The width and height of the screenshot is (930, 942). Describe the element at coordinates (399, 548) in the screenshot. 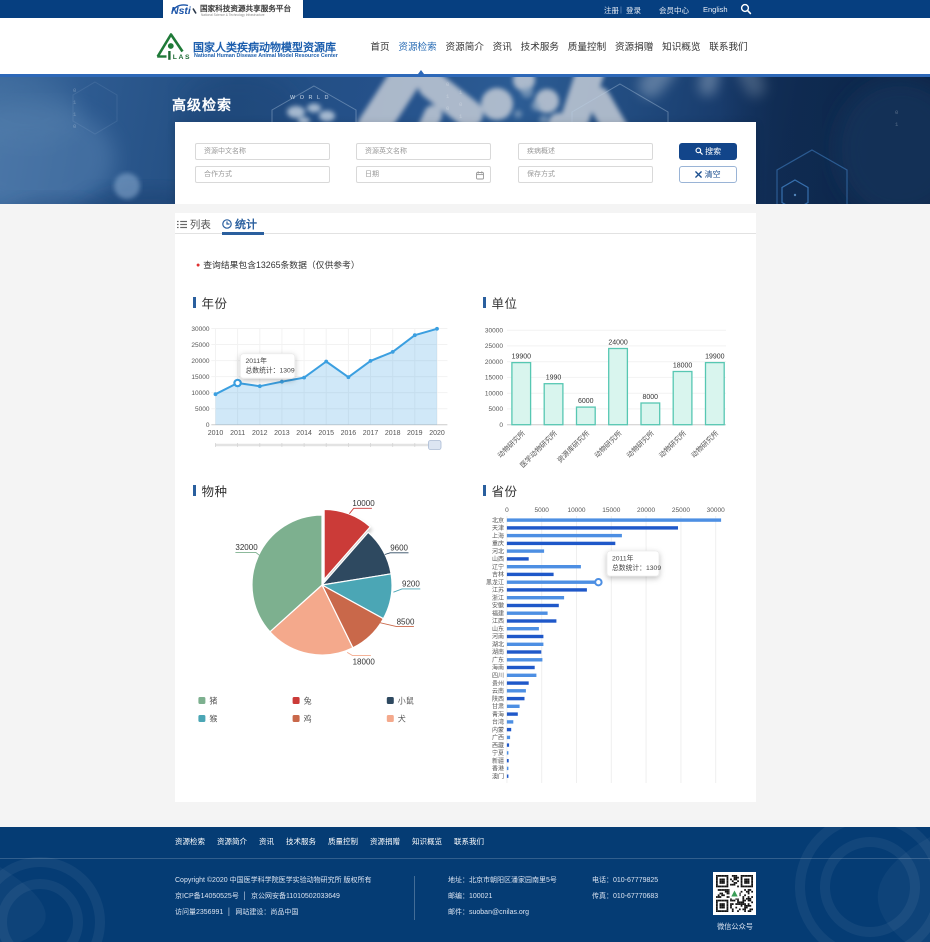

I see `svg-text: 9600` at that location.